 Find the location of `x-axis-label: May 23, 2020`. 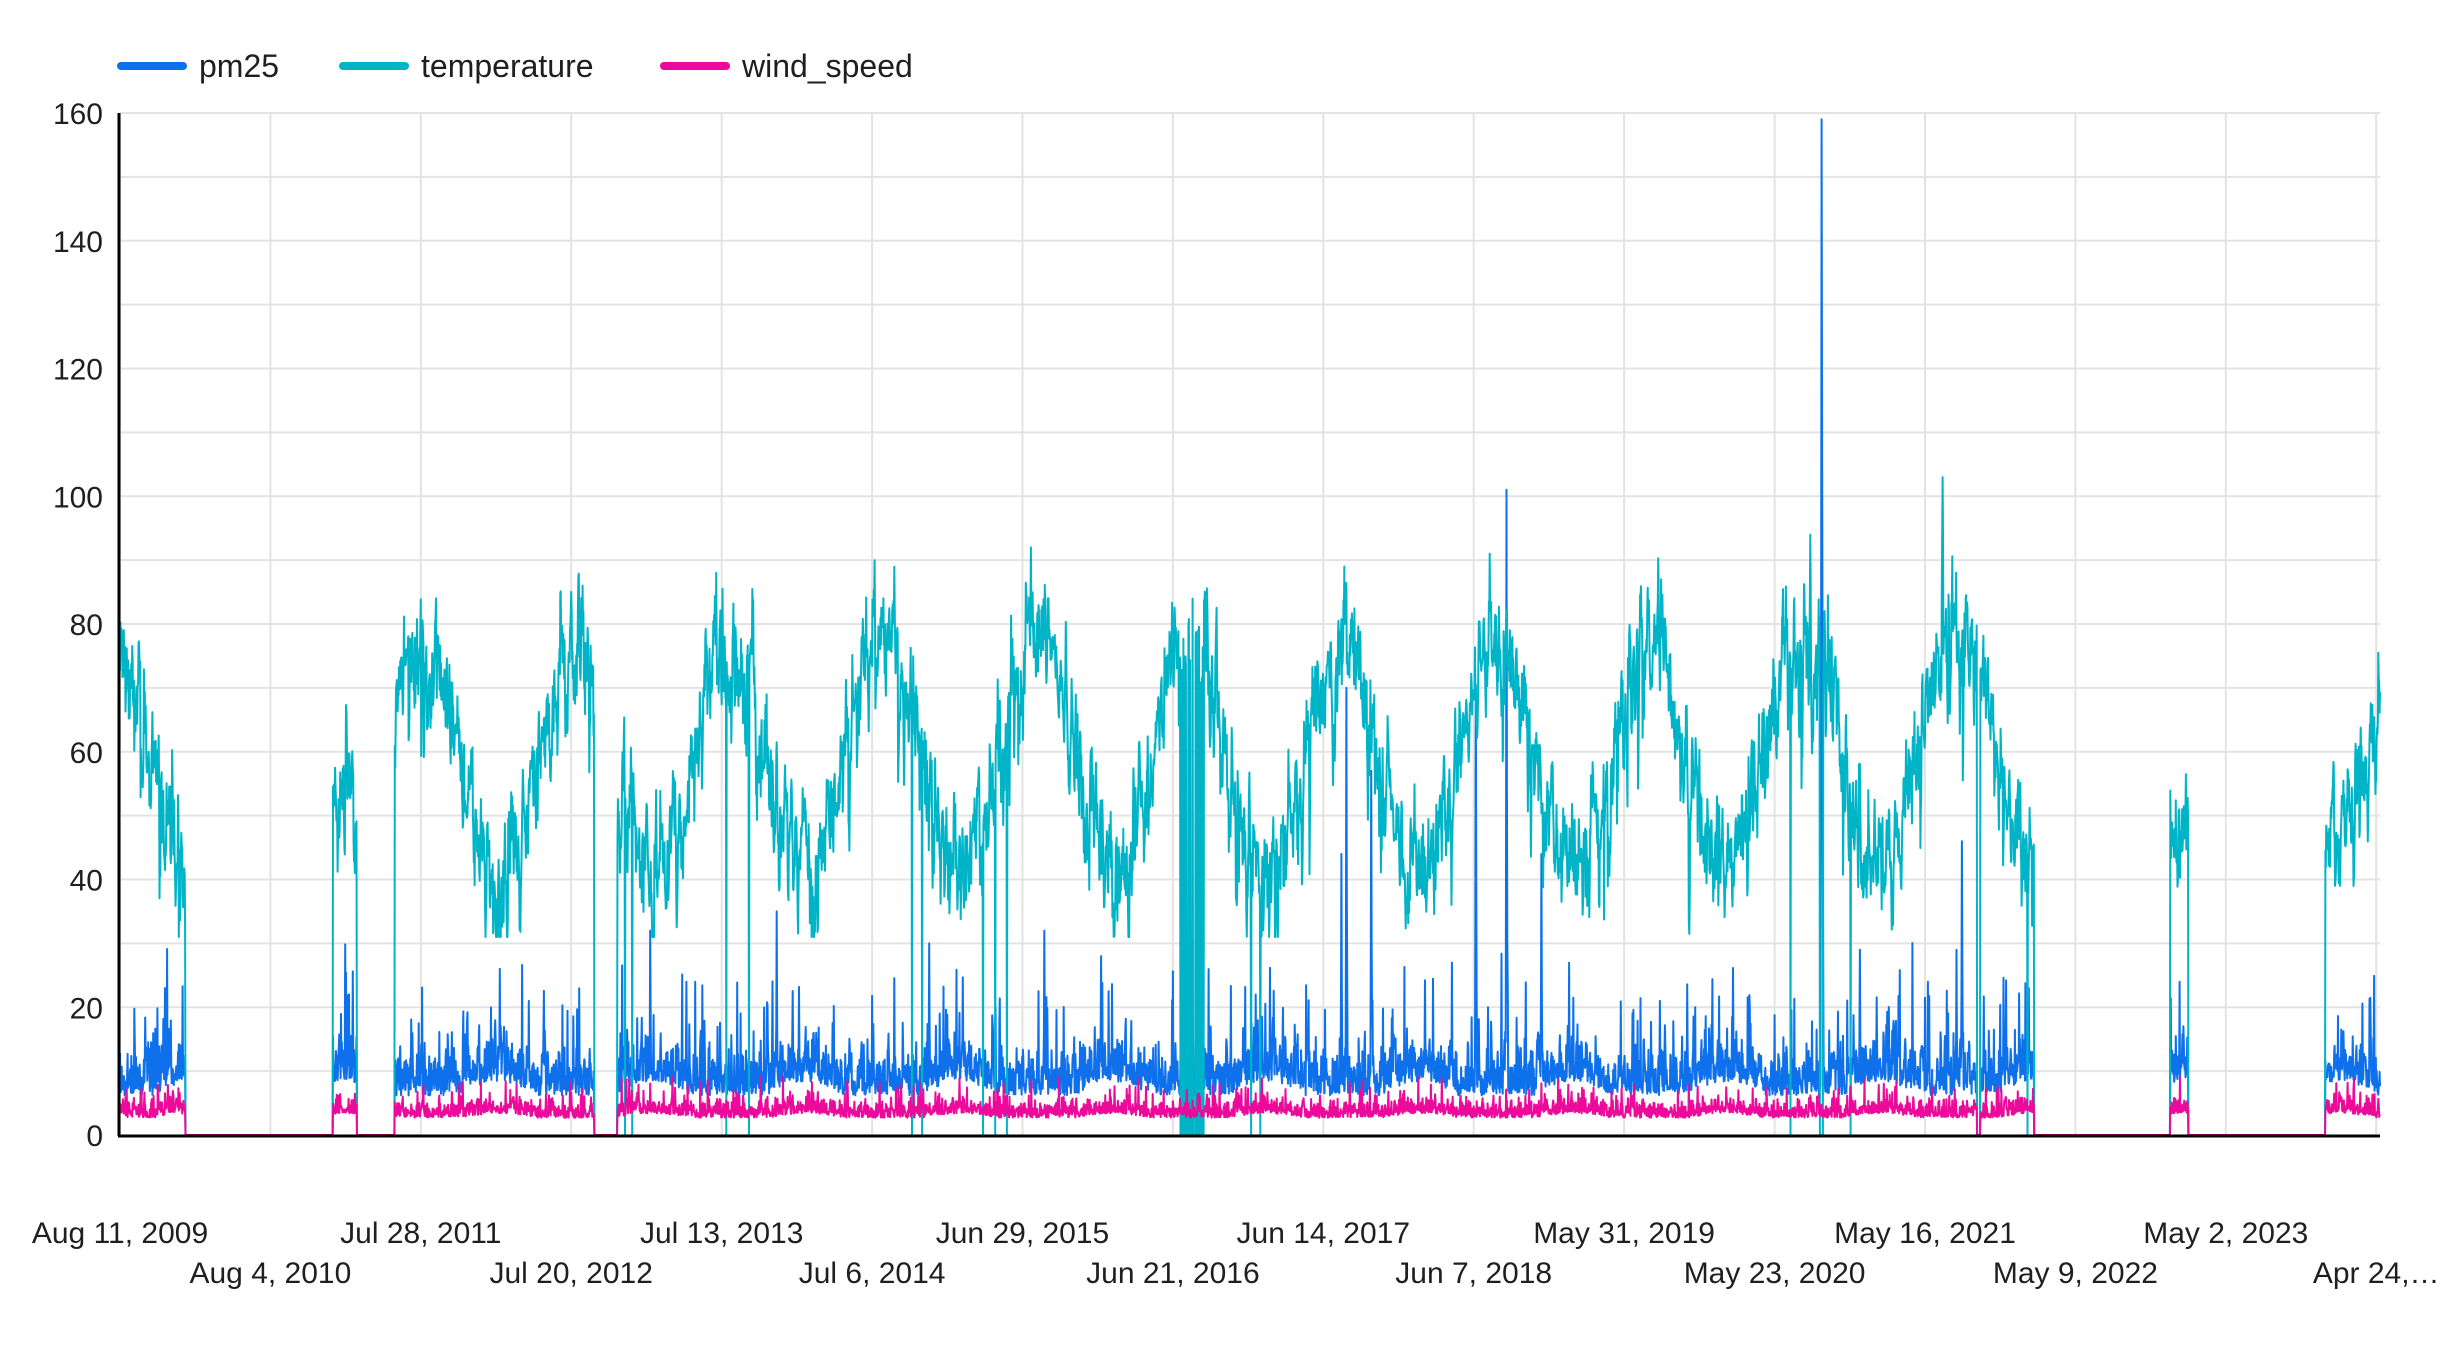

x-axis-label: May 23, 2020 is located at coordinates (1775, 1273).